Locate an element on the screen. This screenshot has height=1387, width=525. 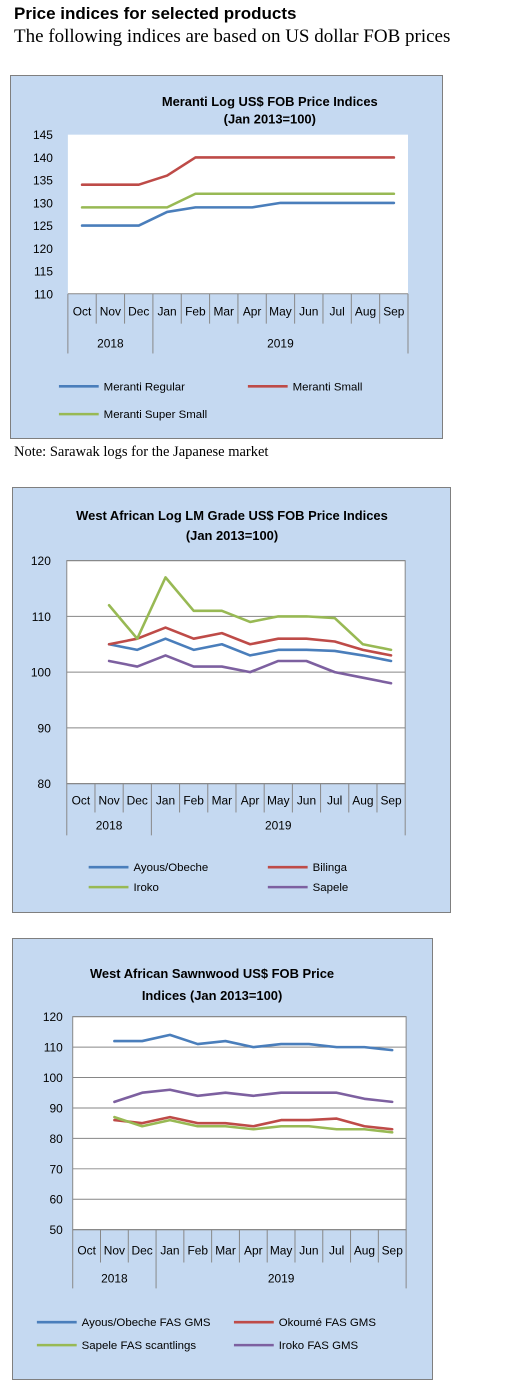
plot-area is located at coordinates (237, 214).